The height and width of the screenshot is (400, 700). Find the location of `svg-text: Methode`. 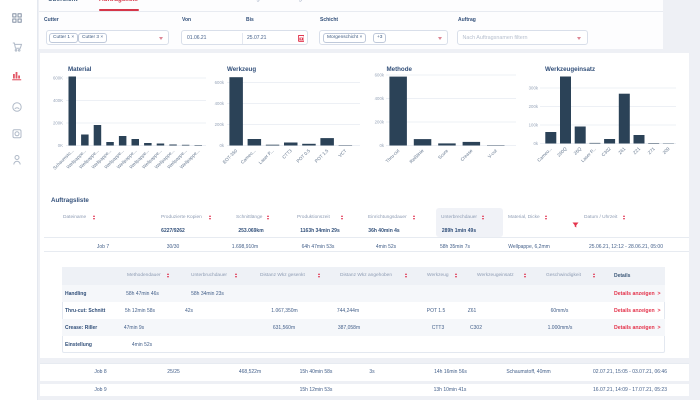

svg-text: Methode is located at coordinates (400, 69).